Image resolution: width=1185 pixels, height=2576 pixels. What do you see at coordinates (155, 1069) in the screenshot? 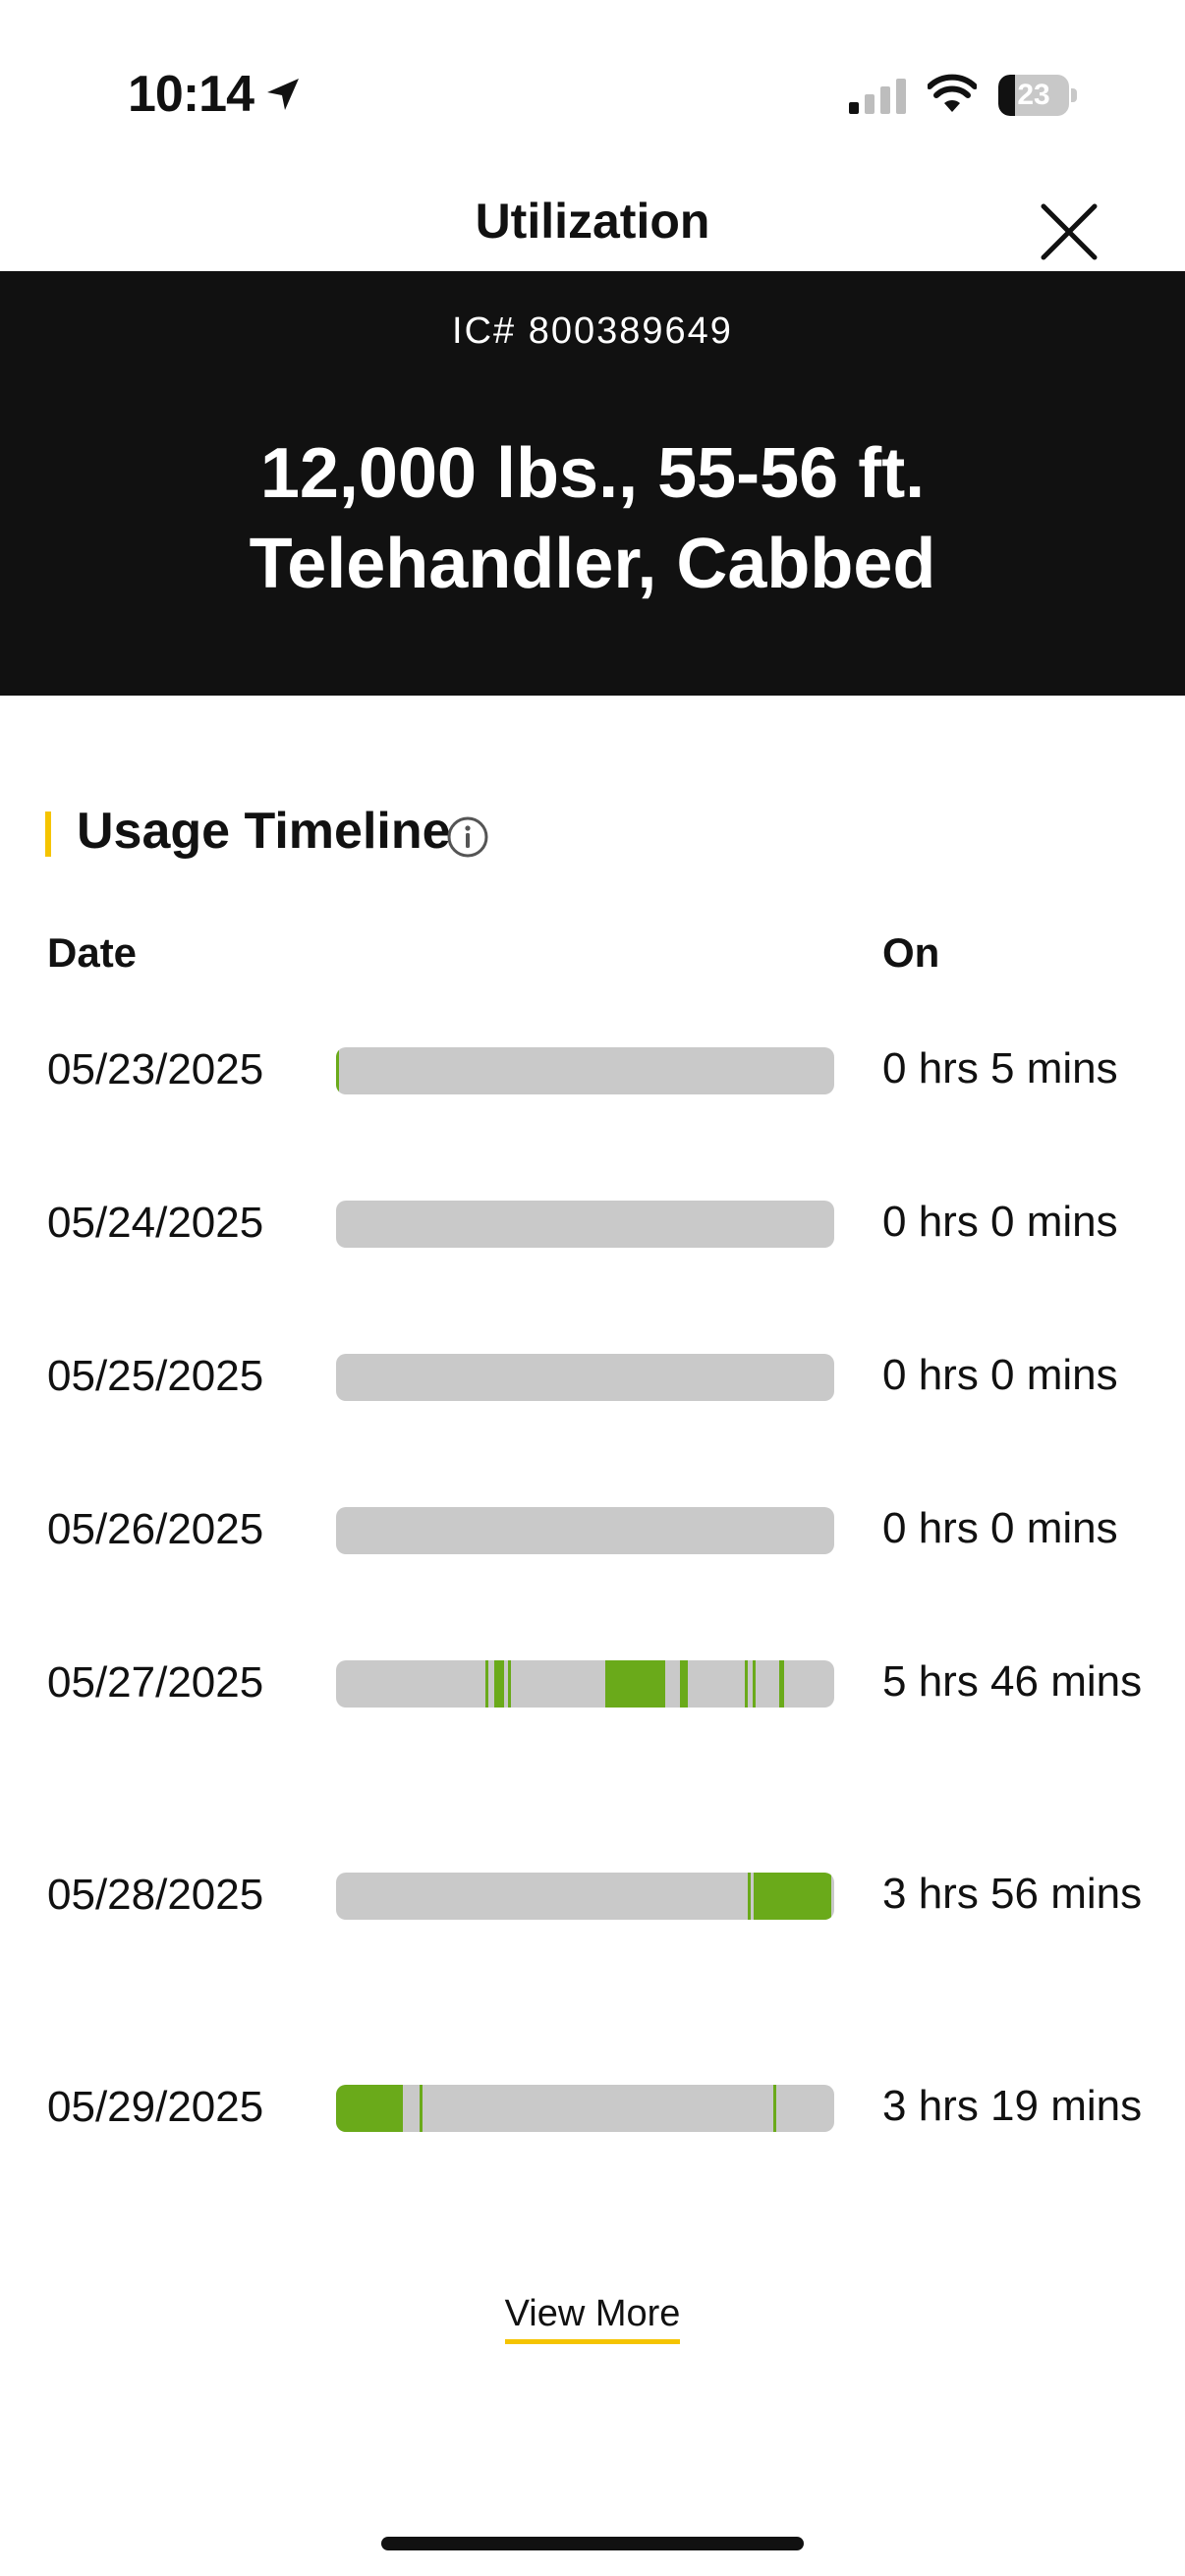
I see `usage-row-date: 05/23/2025` at bounding box center [155, 1069].